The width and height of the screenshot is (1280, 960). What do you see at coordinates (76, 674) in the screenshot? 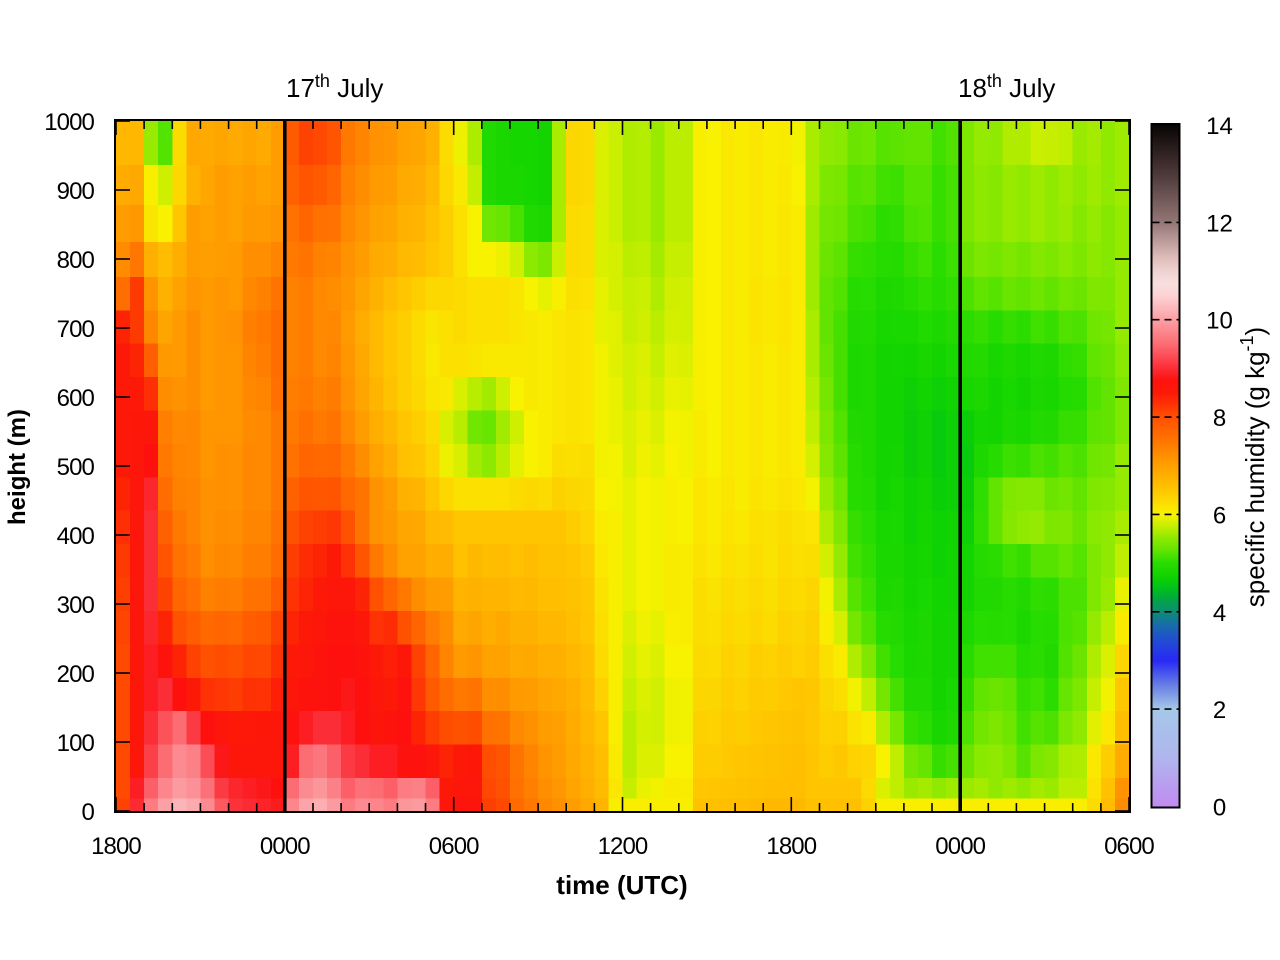
I see `svg-text: 200` at bounding box center [76, 674].